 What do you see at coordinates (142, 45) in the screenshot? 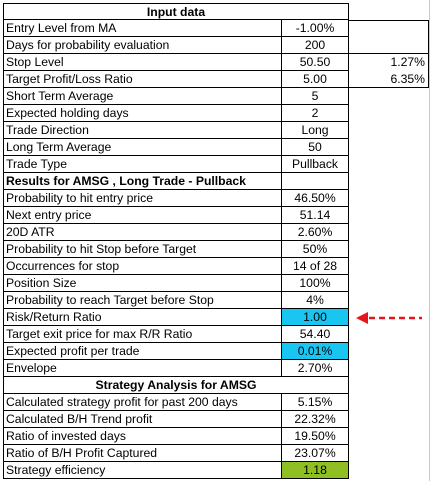
I see `input-label-cell: Days for probability evaluation` at bounding box center [142, 45].